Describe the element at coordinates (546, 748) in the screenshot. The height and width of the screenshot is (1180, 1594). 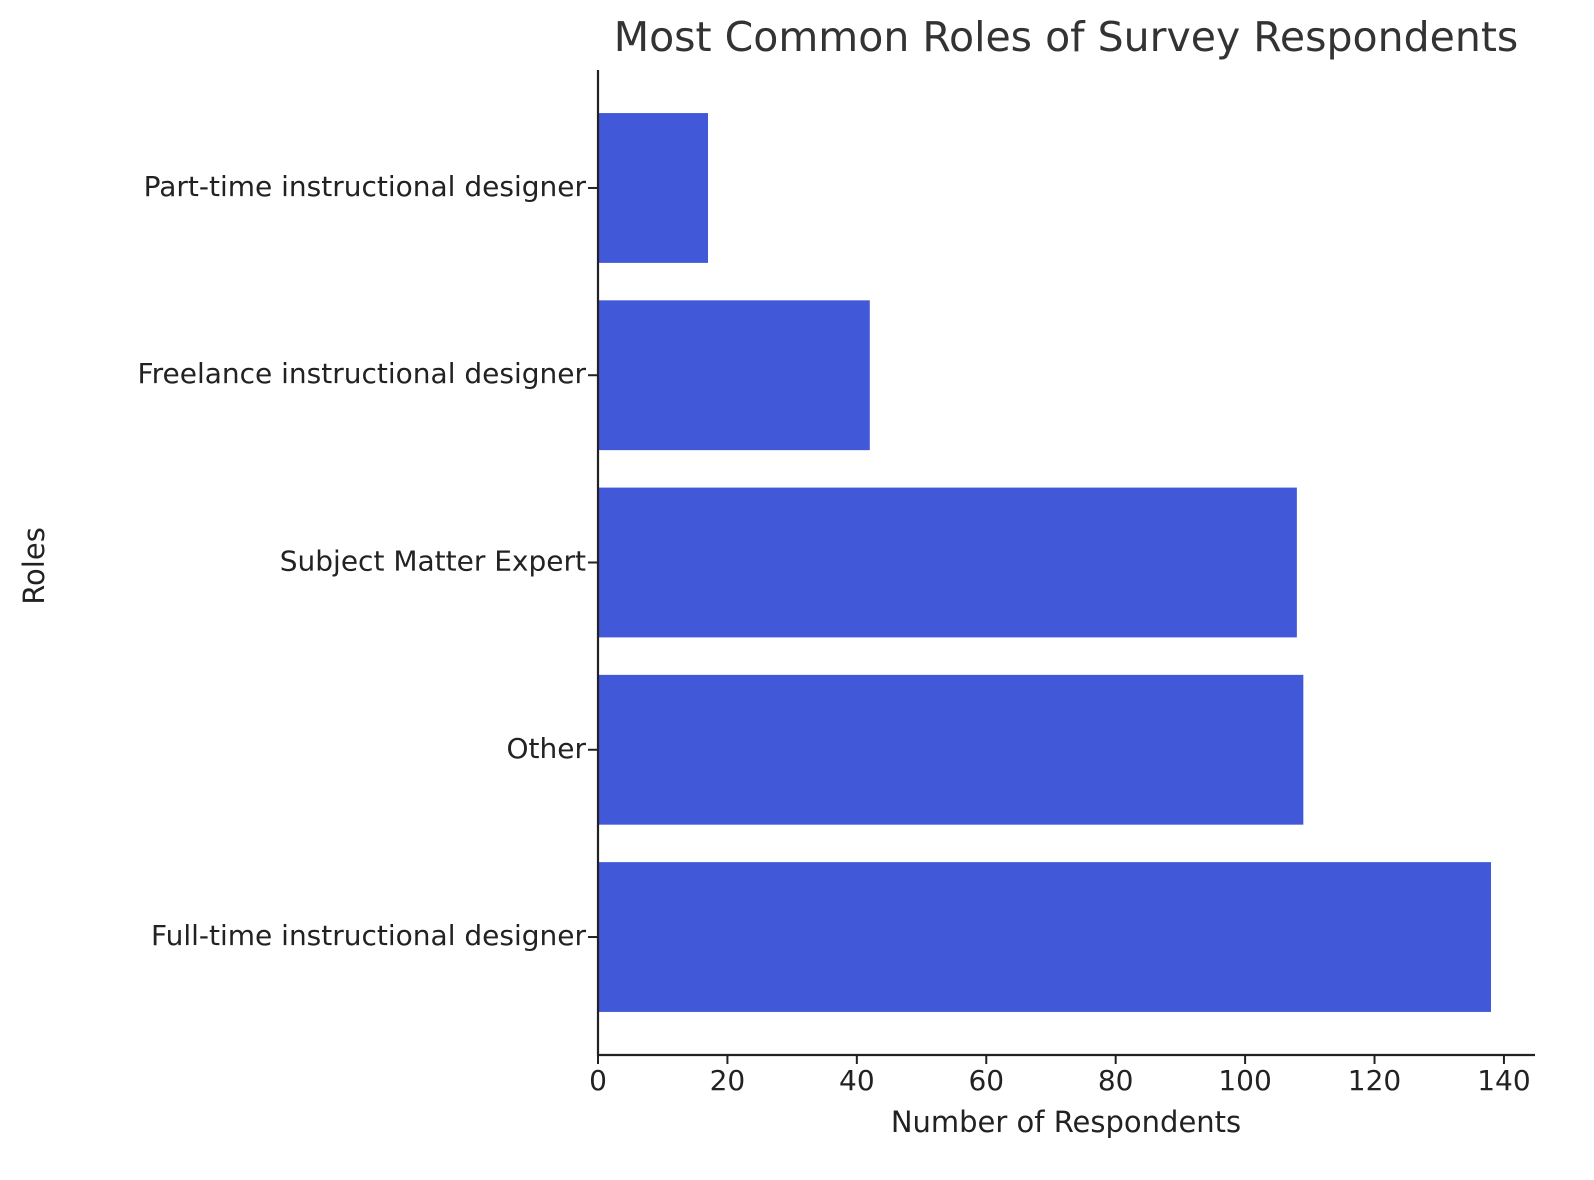
I see `y-tick-label: Other` at that location.